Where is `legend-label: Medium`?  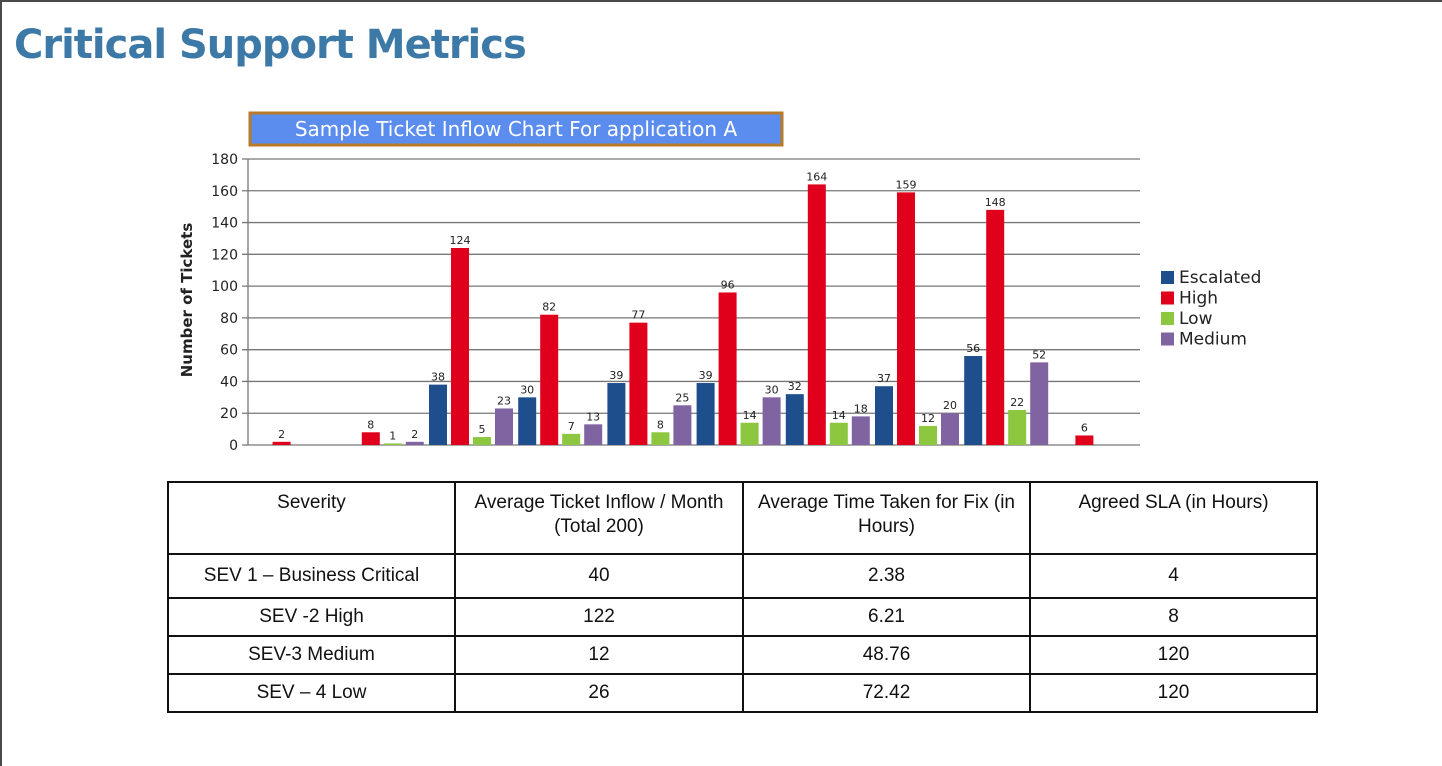
legend-label: Medium is located at coordinates (1213, 340).